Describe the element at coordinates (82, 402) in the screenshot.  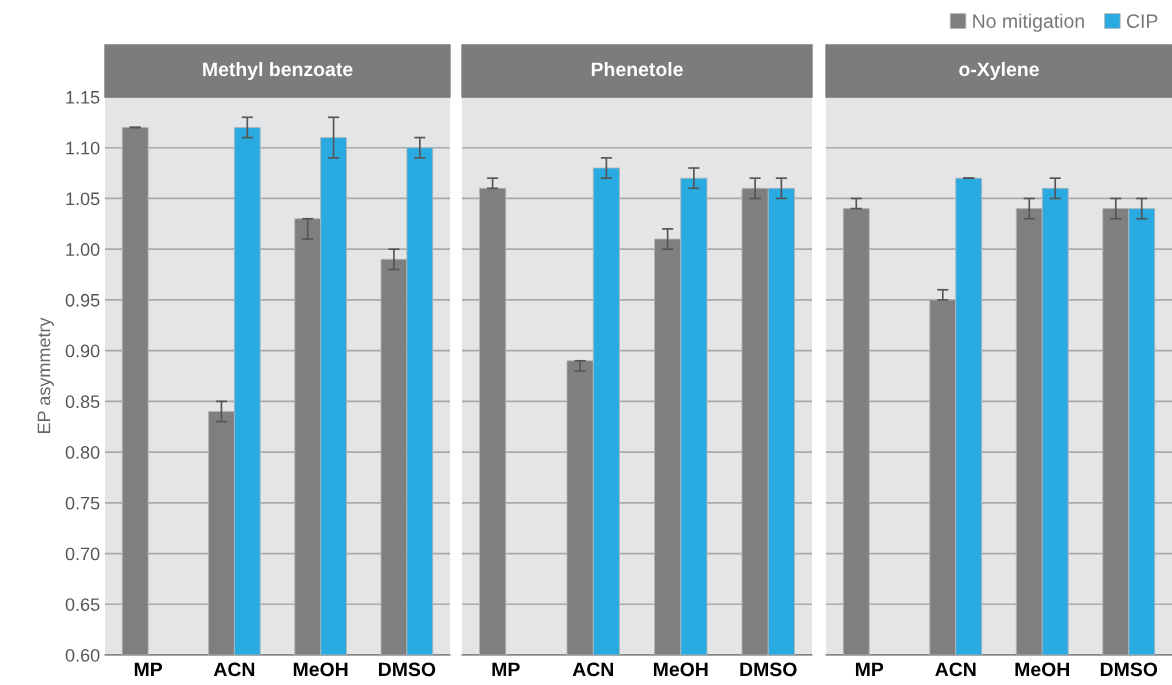
I see `y-tick-label: 0.85` at that location.